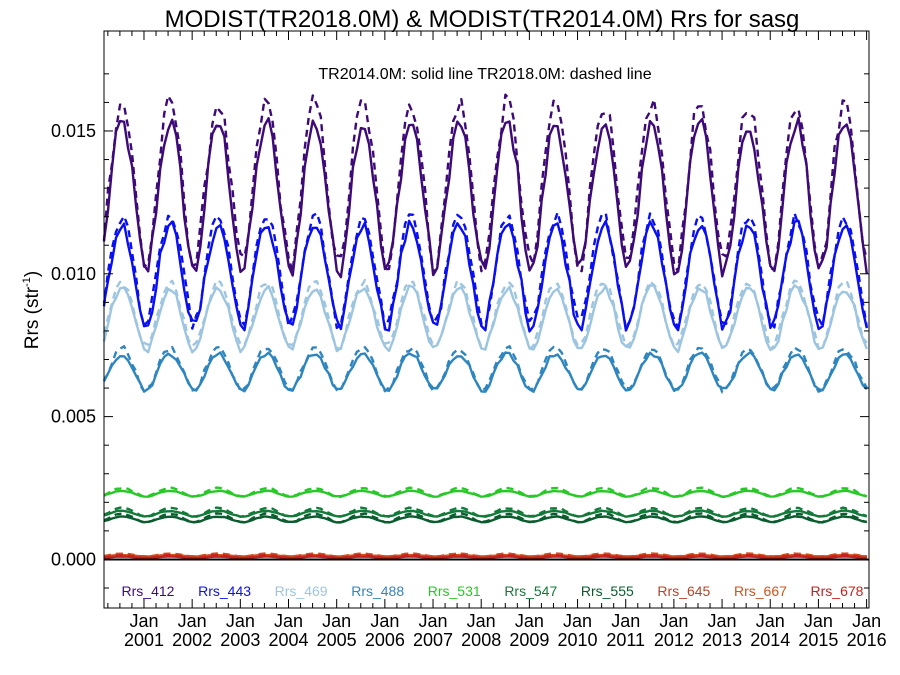  What do you see at coordinates (385, 640) in the screenshot?
I see `x-tick-year: 2006` at bounding box center [385, 640].